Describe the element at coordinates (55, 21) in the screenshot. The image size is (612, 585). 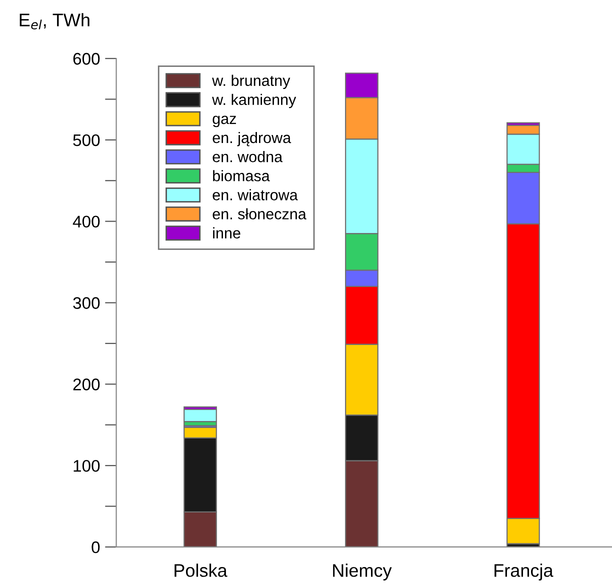
I see `y-axis-title: E$_{el}$, TWh` at that location.